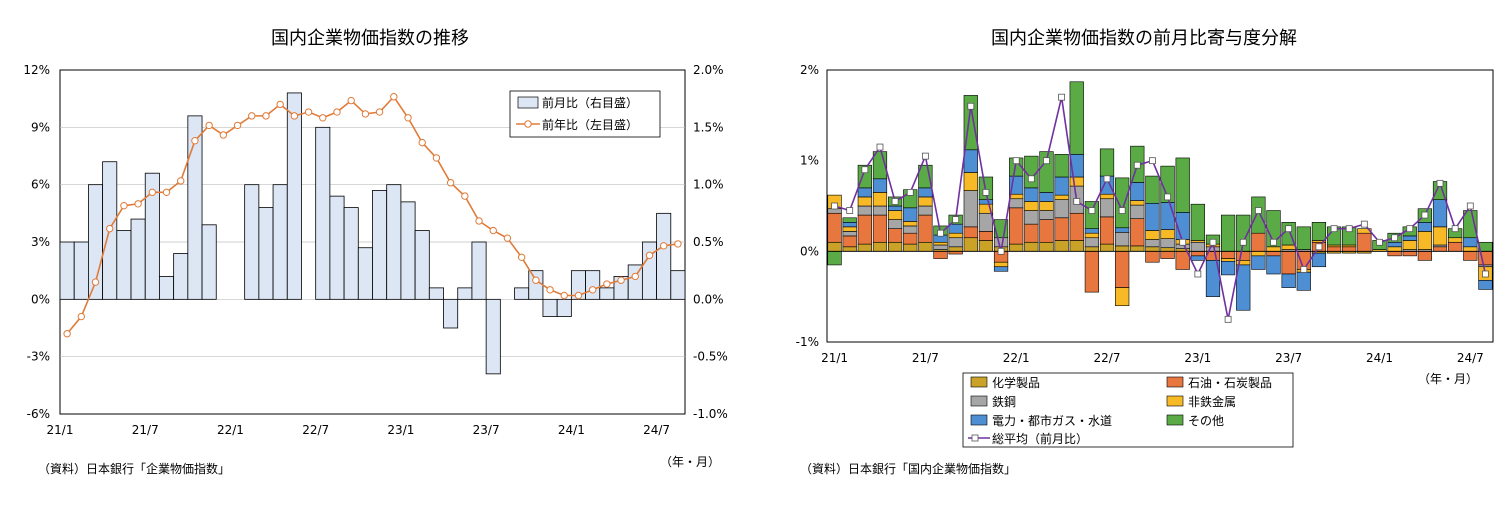 The height and width of the screenshot is (508, 1512). What do you see at coordinates (710, 414) in the screenshot?
I see `right-y-tick-label: -1.0%` at bounding box center [710, 414].